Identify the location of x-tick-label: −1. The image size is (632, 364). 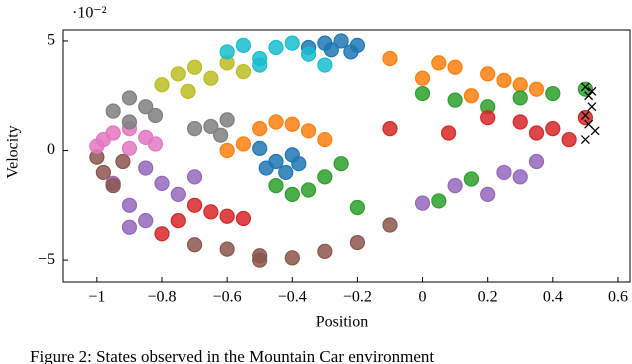
(96, 297).